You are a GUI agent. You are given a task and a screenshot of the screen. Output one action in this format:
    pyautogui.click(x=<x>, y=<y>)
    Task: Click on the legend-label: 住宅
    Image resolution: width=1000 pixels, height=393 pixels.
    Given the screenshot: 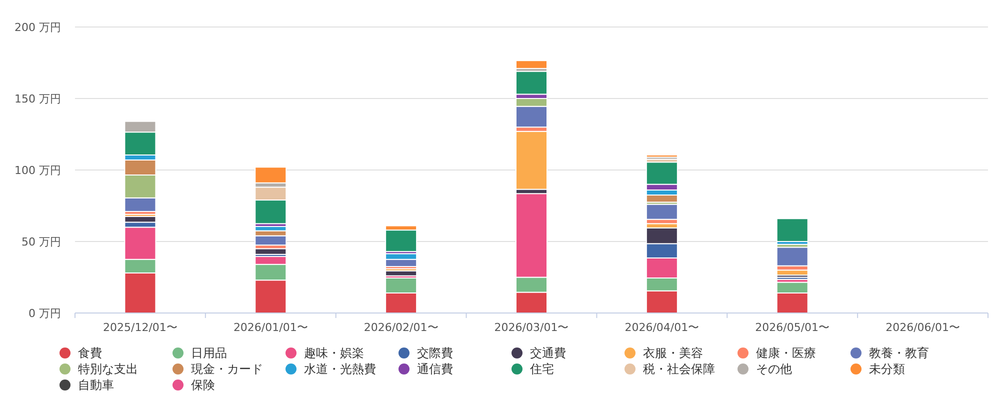 What is the action you would take?
    pyautogui.click(x=541, y=369)
    